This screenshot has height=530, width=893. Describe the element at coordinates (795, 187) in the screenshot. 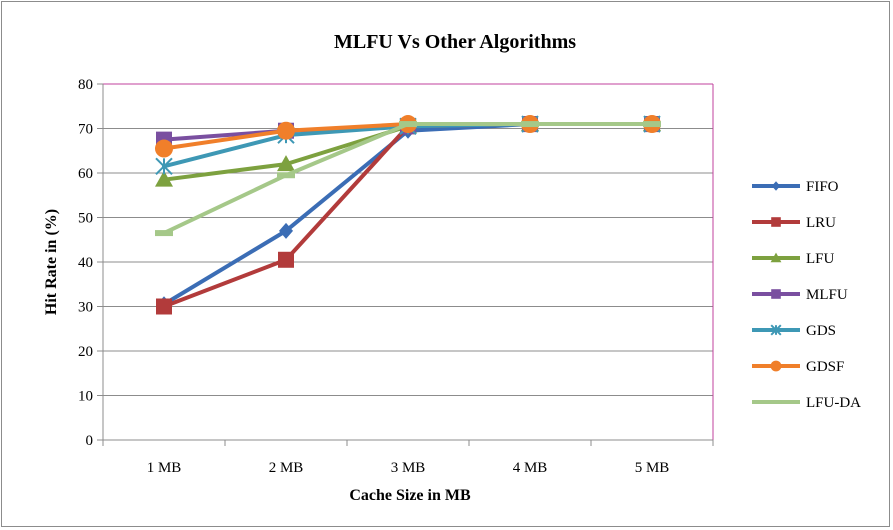

I see `legend-item: FIFO` at that location.